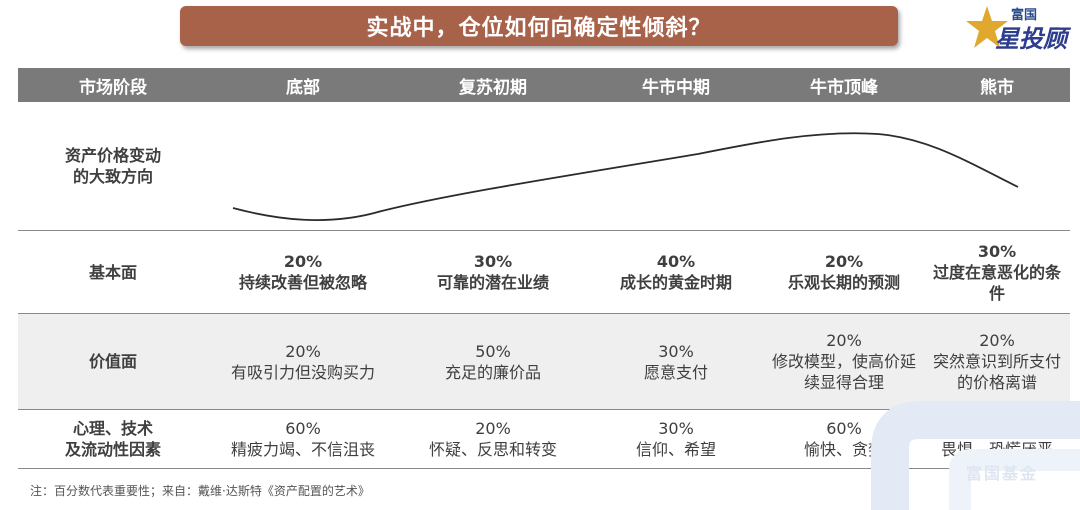 The image size is (1080, 510). I want to click on footnote: 注：百分数代表重要性；来自：戴维·达斯特《资产配置的艺术》, so click(200, 491).